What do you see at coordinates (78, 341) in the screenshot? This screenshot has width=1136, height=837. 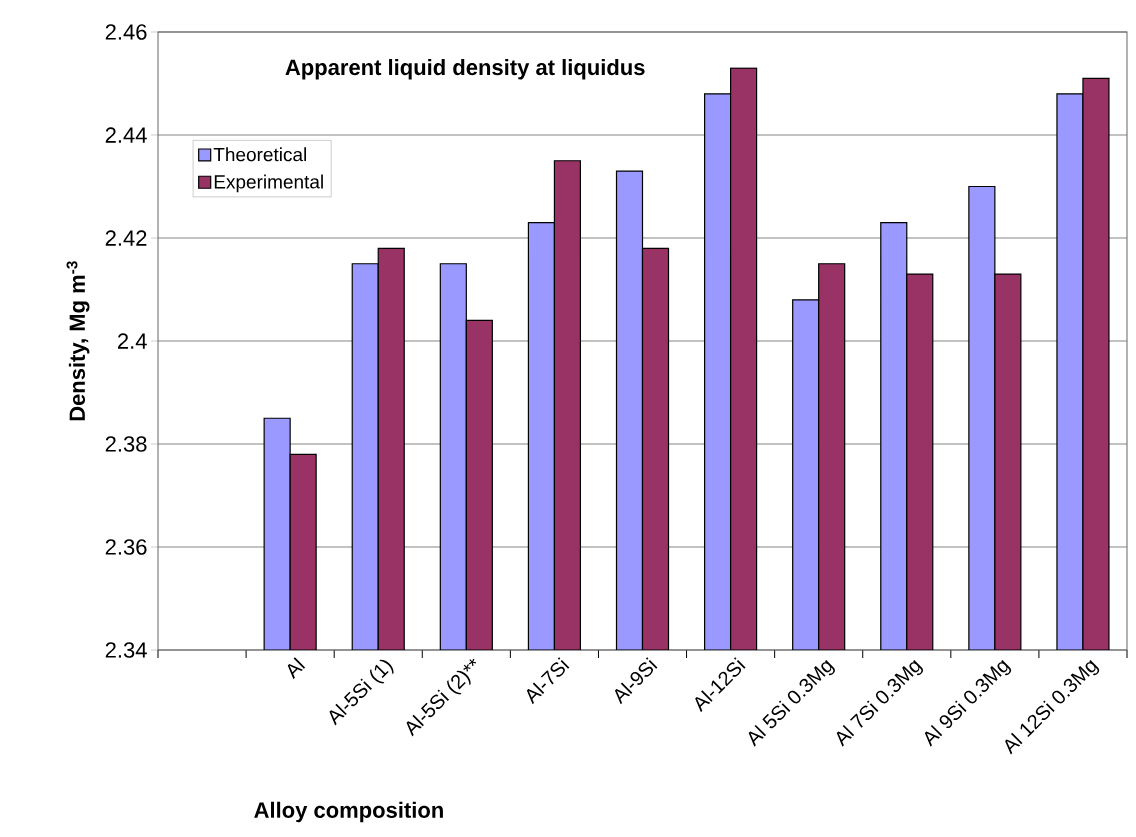 I see `y-axis-title: Density, Mg m$^{-3}$` at bounding box center [78, 341].